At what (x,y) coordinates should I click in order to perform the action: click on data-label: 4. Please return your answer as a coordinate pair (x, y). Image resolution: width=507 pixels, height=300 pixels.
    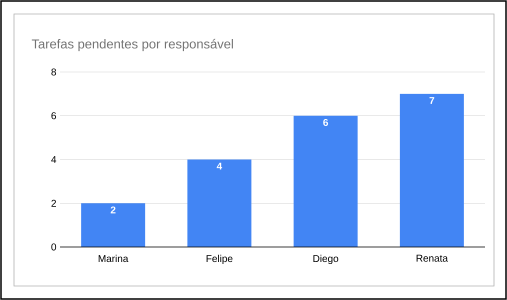
    Looking at the image, I should click on (219, 166).